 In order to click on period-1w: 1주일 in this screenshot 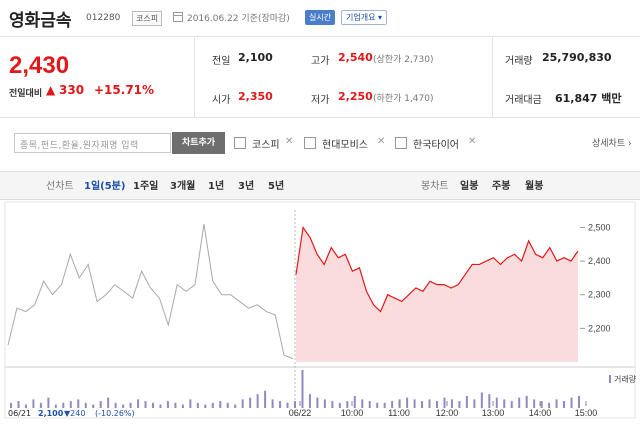, I will do `click(146, 186)`.